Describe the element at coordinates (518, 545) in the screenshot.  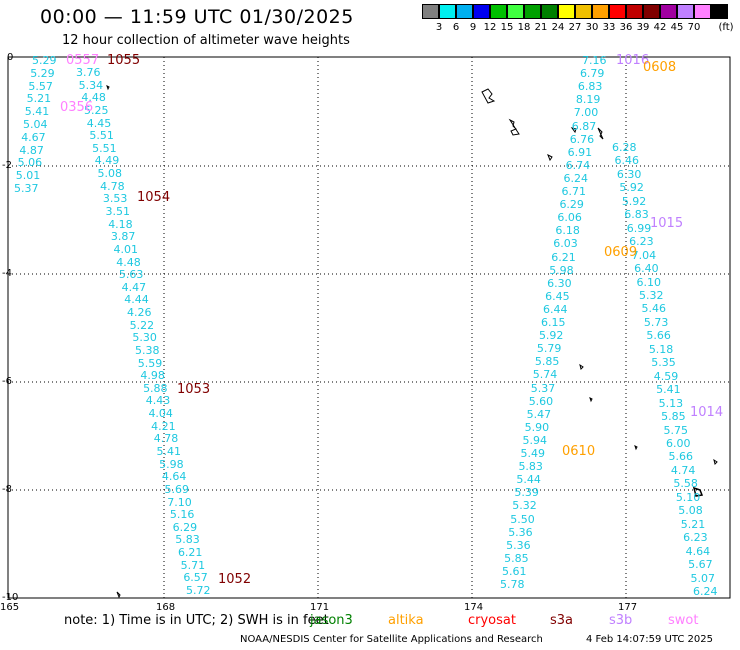
I see `wave-height-value: 5.36` at that location.